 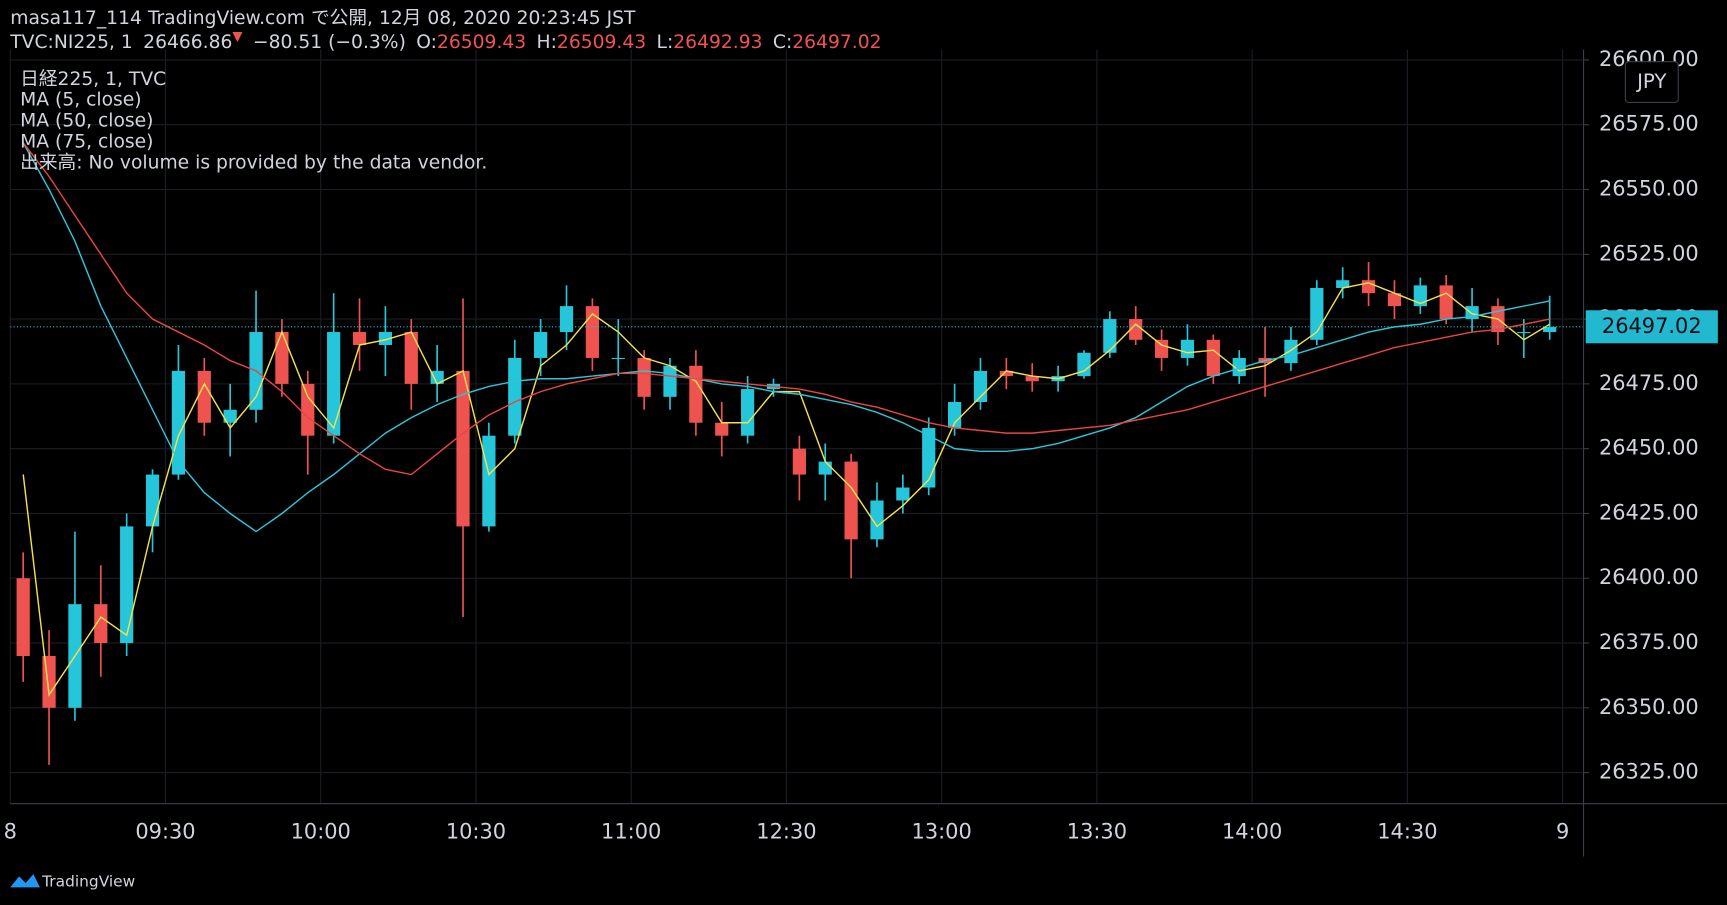 What do you see at coordinates (237, 36) in the screenshot?
I see `direction: ▼` at bounding box center [237, 36].